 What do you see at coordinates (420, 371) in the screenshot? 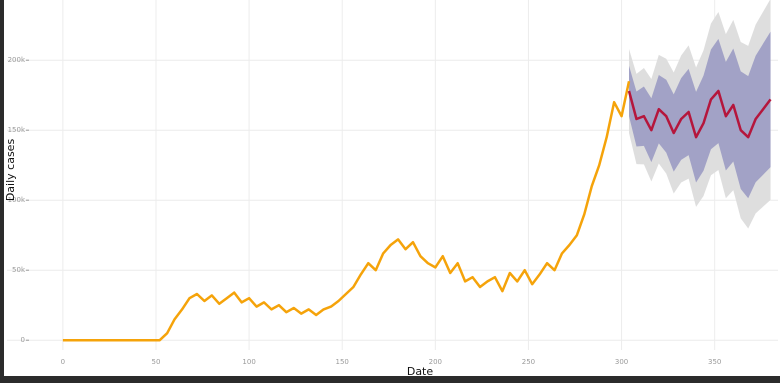
I see `x-axis-title: Date` at bounding box center [420, 371].